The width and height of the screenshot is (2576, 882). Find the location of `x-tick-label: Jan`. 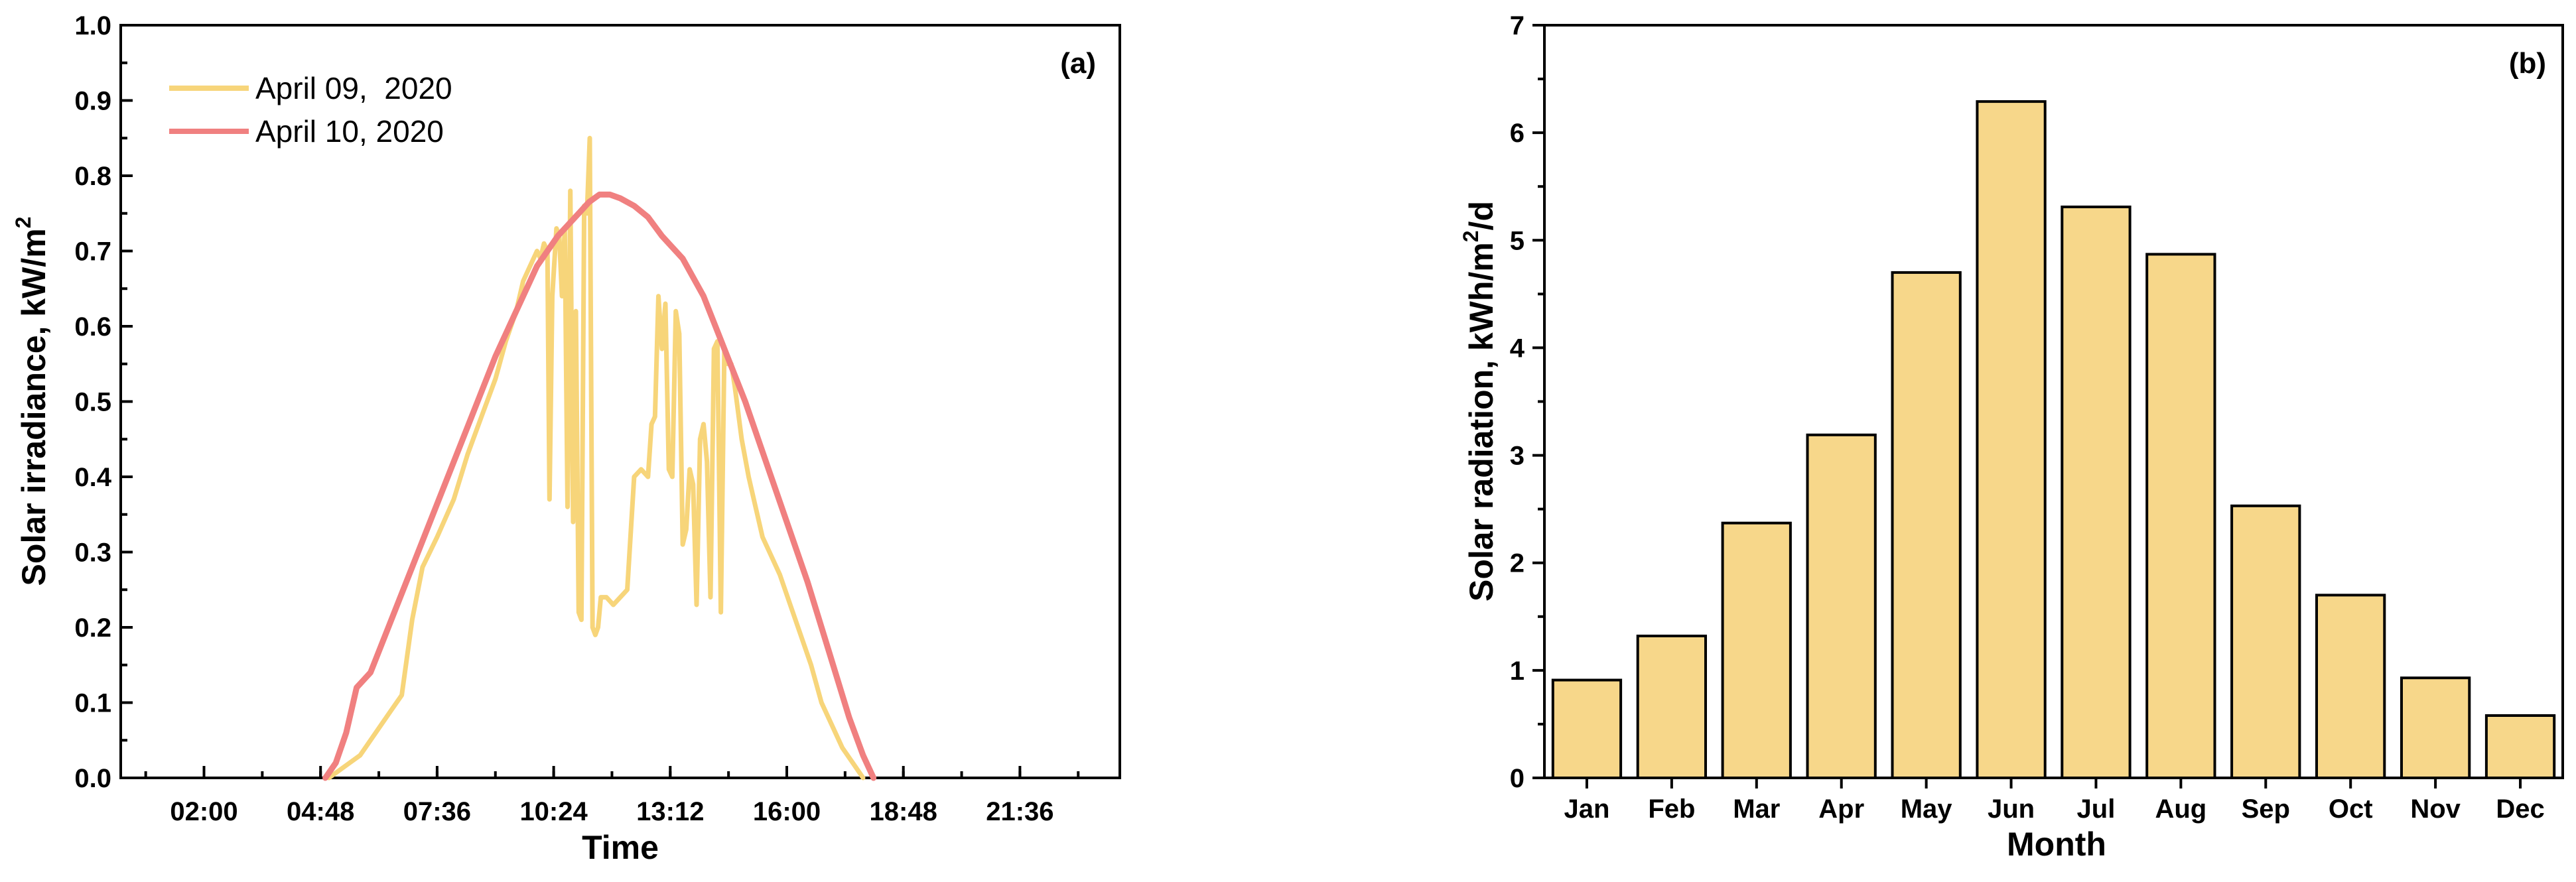

x-tick-label: Jan is located at coordinates (1587, 809).